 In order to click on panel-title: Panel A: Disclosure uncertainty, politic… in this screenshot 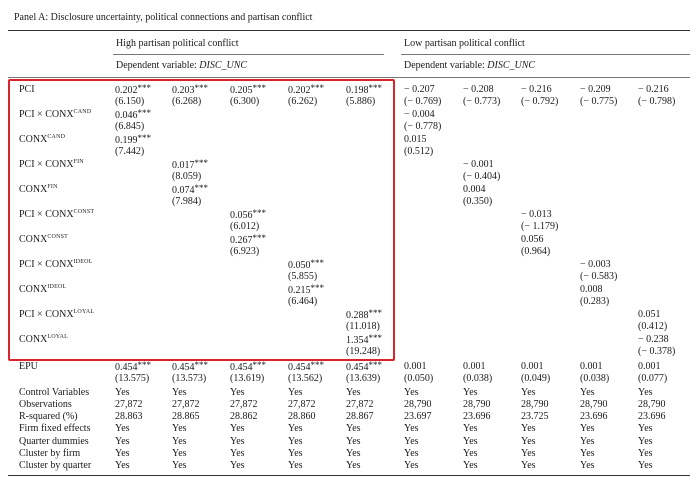, I will do `click(163, 17)`.